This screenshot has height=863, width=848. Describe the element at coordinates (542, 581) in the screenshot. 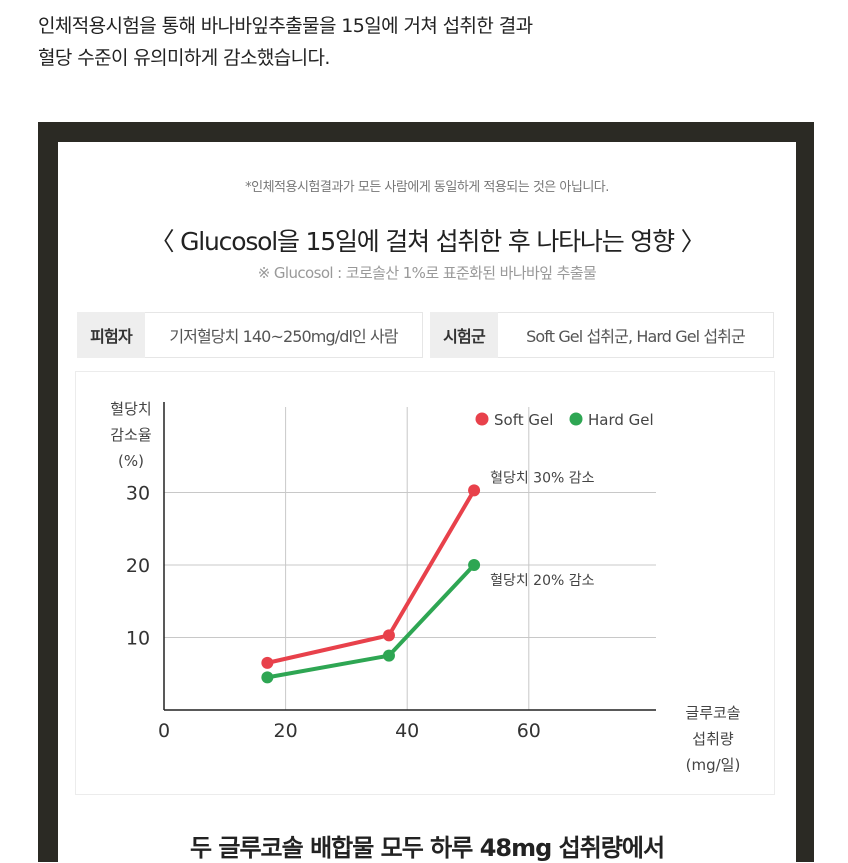

I see `point-annotation: 혈당치 20% 감소` at that location.